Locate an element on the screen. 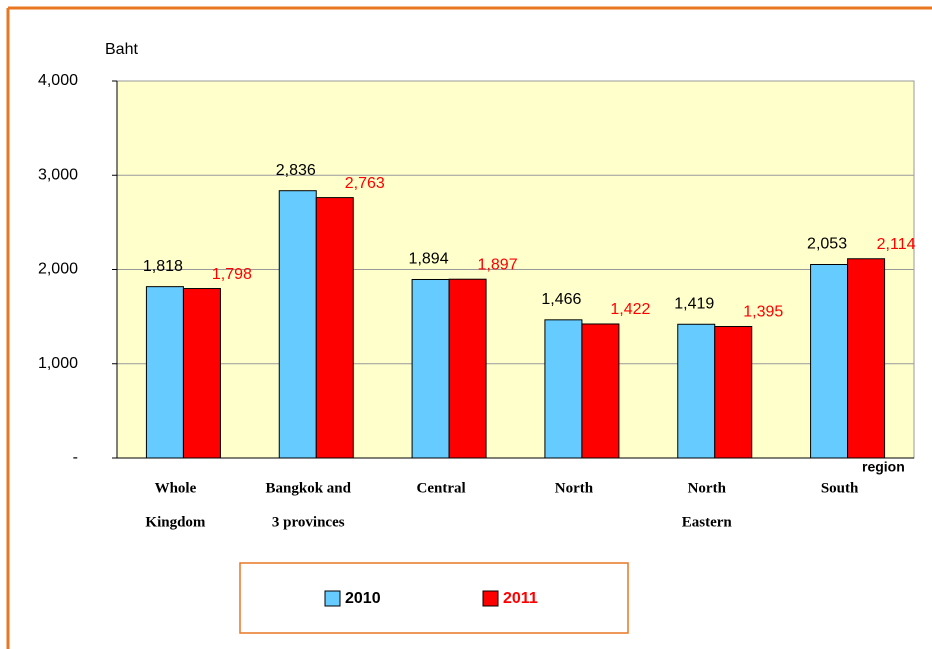 This screenshot has width=932, height=649. y-tick-label: - is located at coordinates (75, 457).